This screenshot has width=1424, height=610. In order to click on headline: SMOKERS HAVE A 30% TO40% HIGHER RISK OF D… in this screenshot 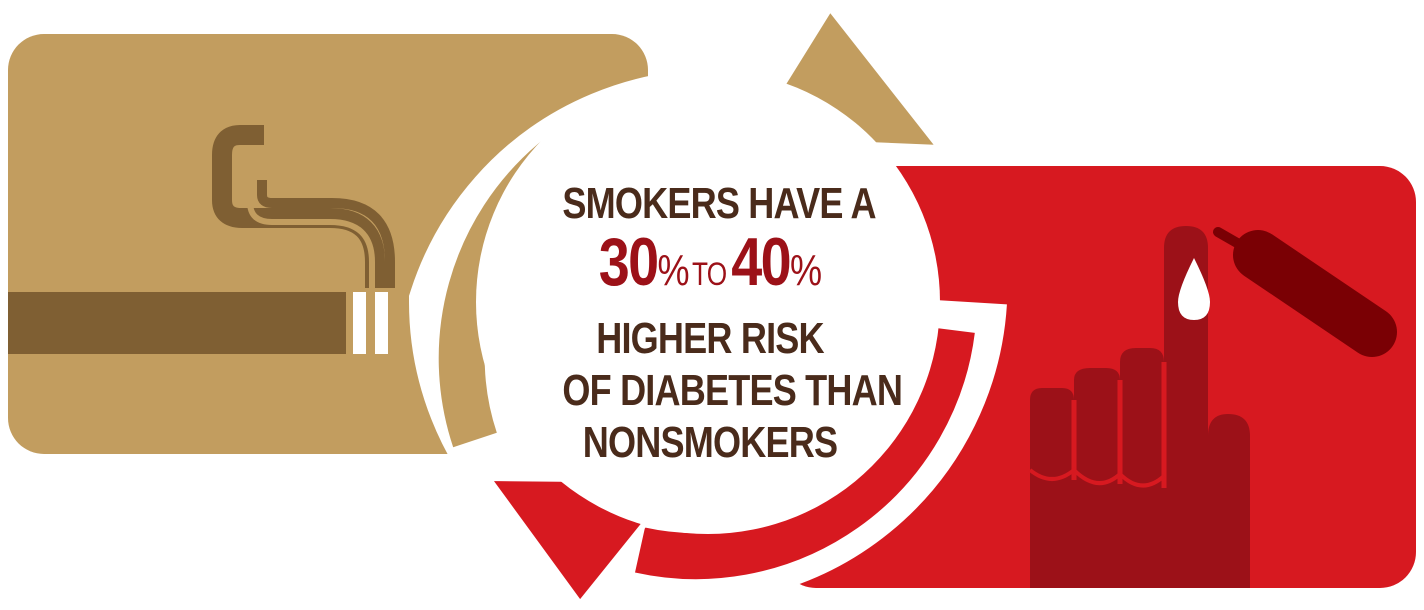, I will do `click(732, 323)`.